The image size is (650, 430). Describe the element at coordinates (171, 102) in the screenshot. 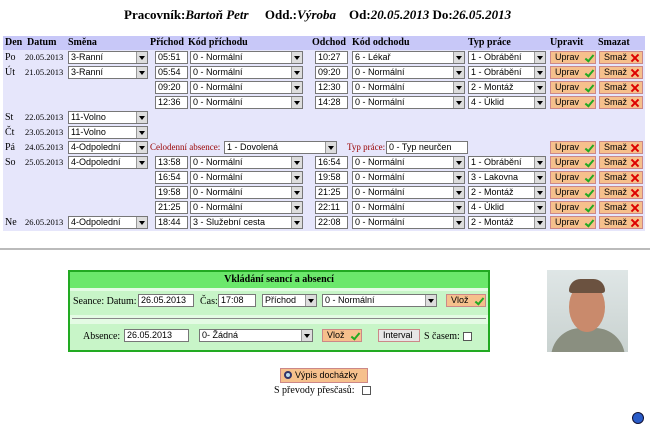

I see `arrival-time: 12:36` at that location.